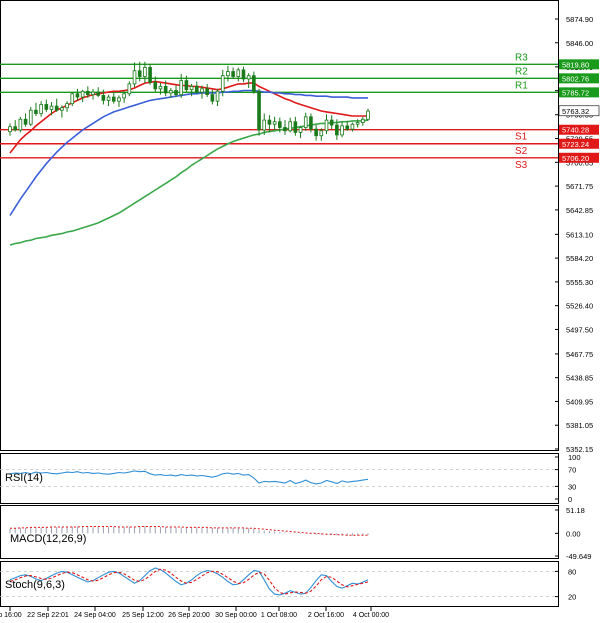  Describe the element at coordinates (35, 585) in the screenshot. I see `stoch-title: Stoch(9,6,3)` at that location.